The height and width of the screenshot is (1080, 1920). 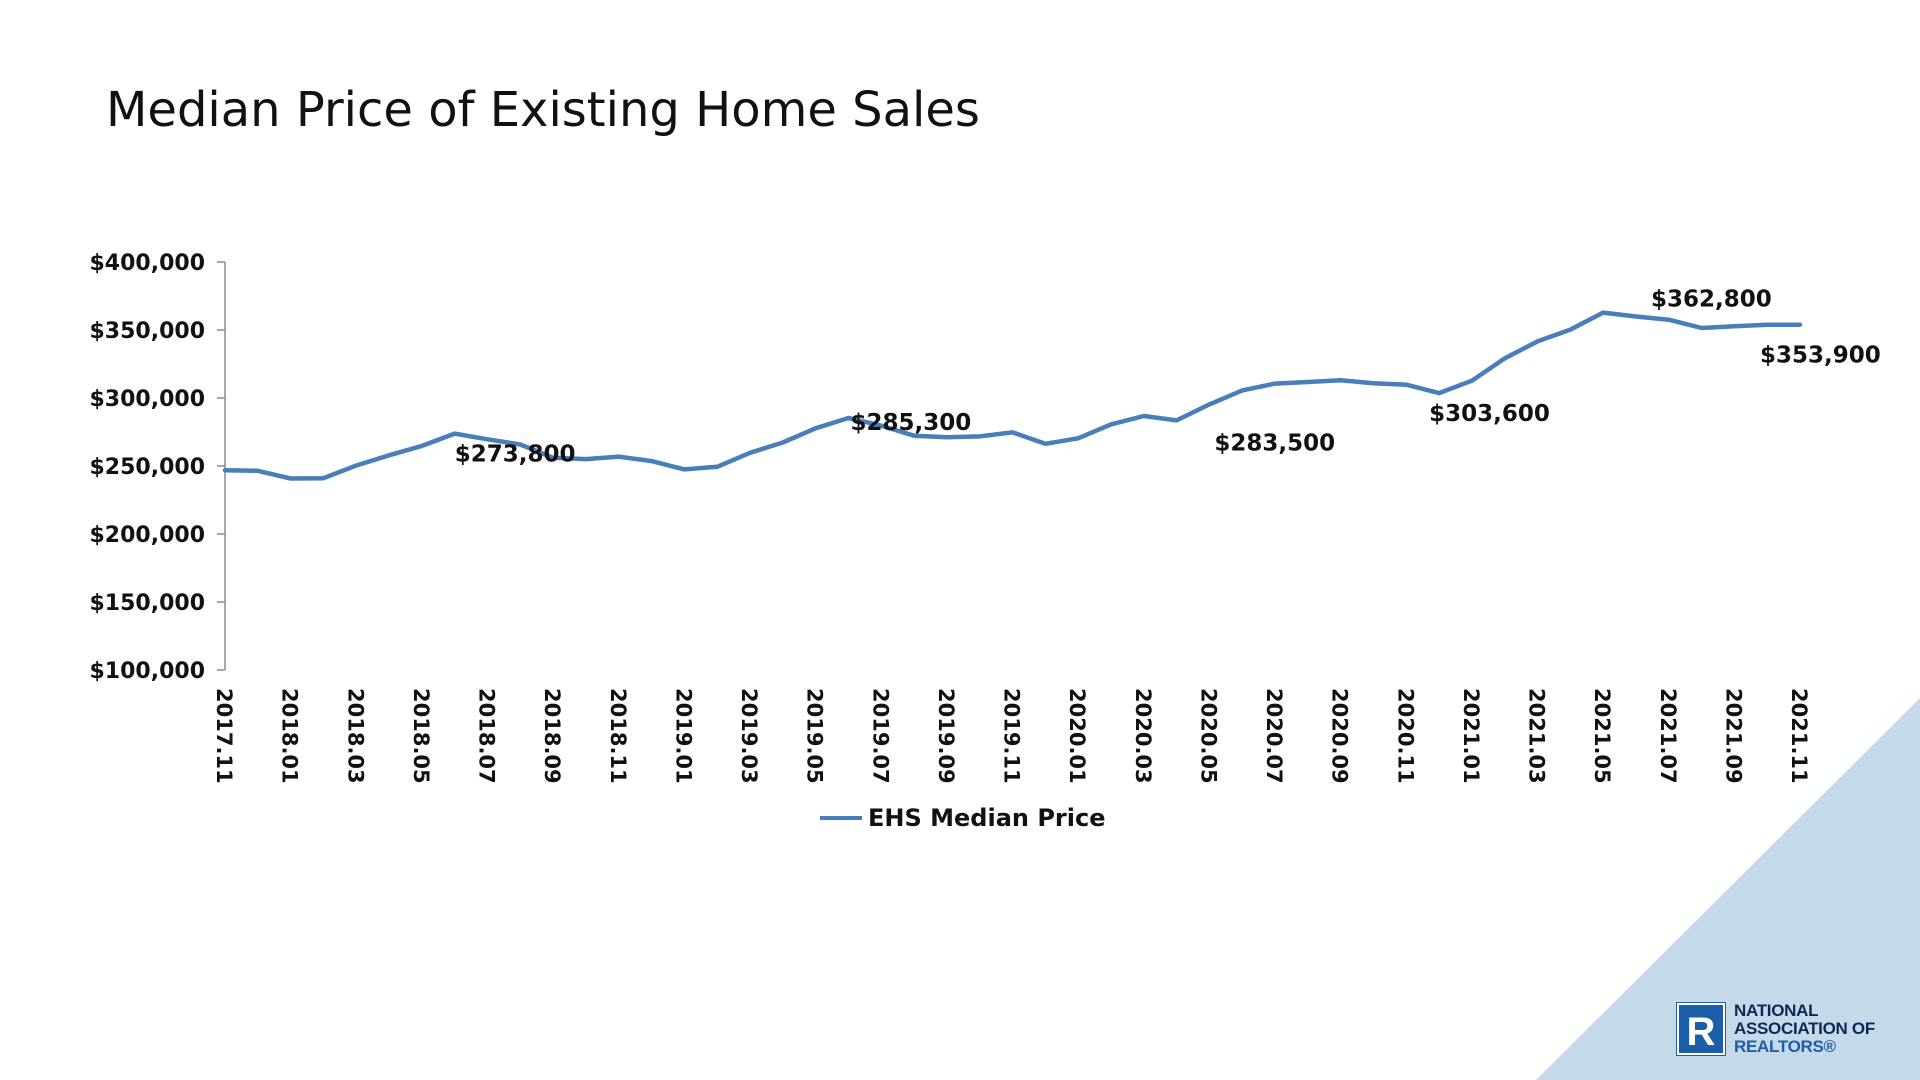 I want to click on chart-legend: EHS Median Price, so click(x=962, y=818).